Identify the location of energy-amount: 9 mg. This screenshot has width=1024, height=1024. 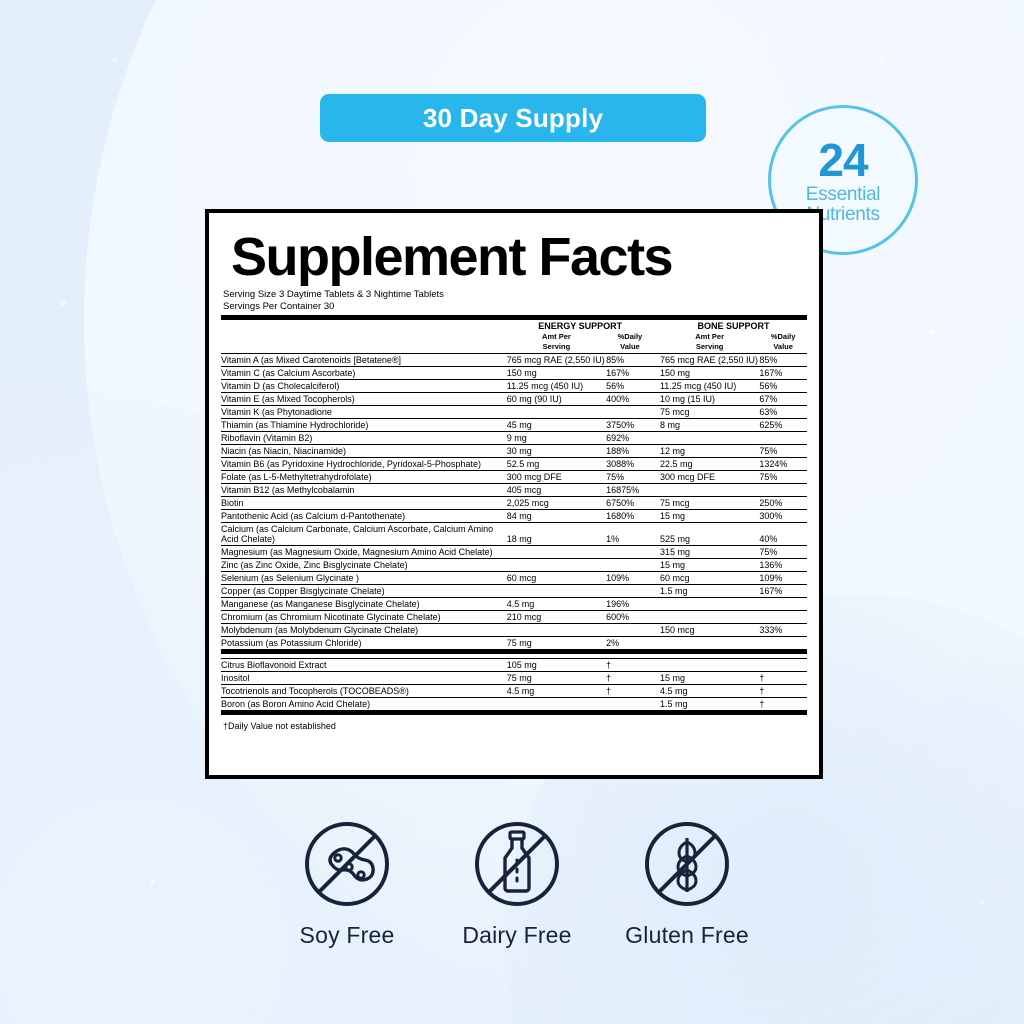
(556, 438).